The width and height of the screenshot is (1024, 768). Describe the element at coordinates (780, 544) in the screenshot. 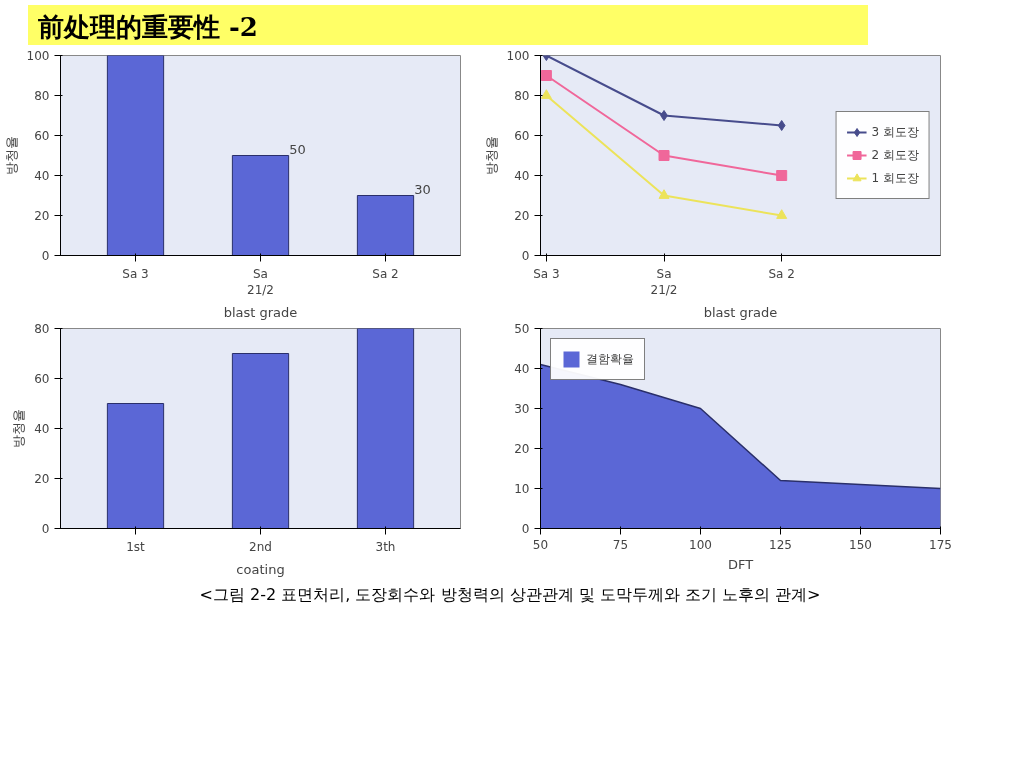

I see `x-tick-label: 125` at that location.